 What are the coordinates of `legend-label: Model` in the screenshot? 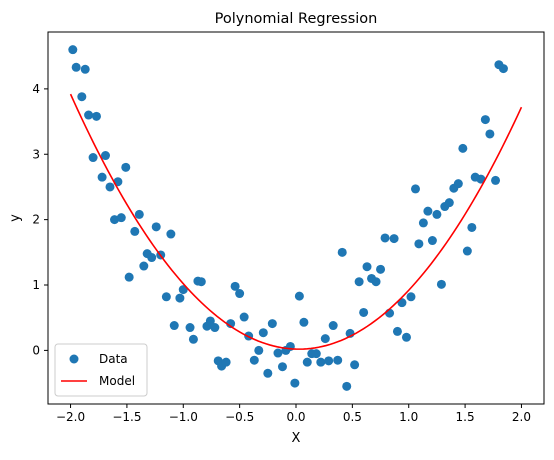 It's located at (117, 381).